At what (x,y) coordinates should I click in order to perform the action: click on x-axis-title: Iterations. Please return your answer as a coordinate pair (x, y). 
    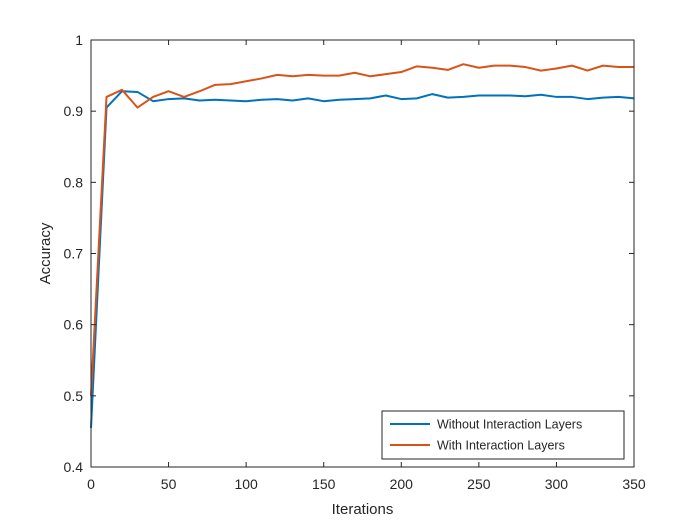
    Looking at the image, I should click on (363, 509).